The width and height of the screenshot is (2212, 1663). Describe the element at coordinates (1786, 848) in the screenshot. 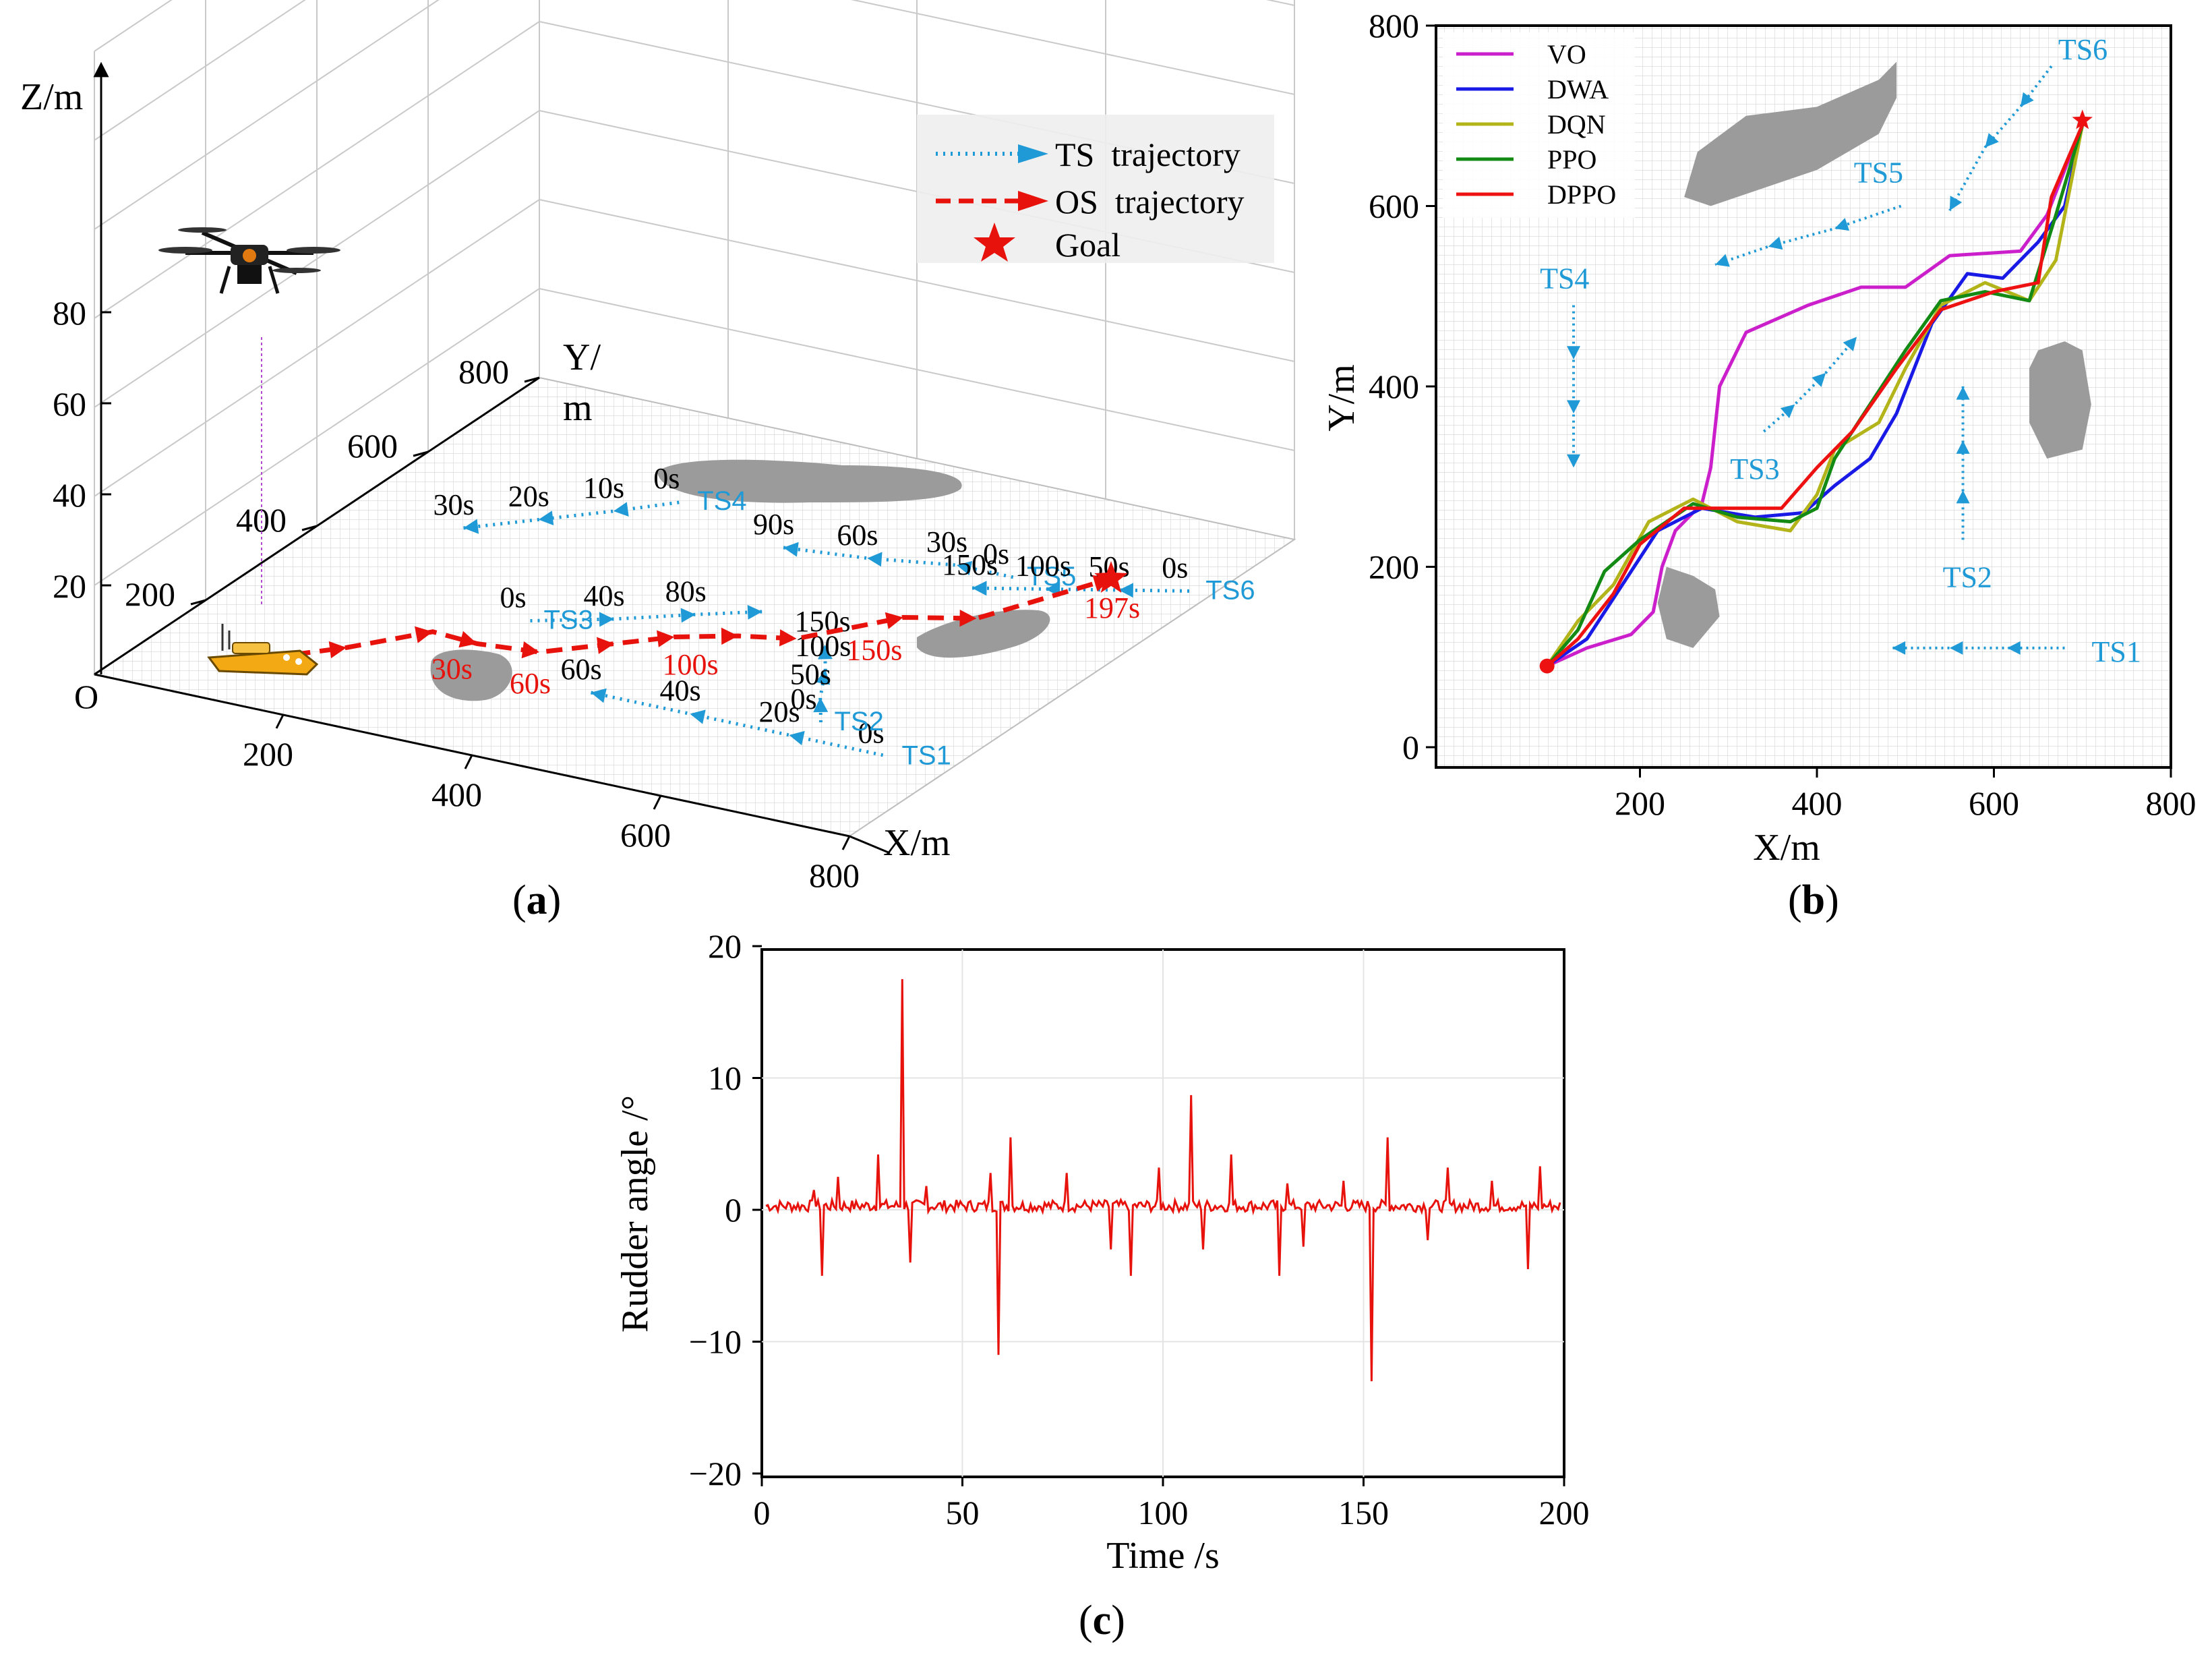

I see `panel-b-xlabel: X/m` at that location.